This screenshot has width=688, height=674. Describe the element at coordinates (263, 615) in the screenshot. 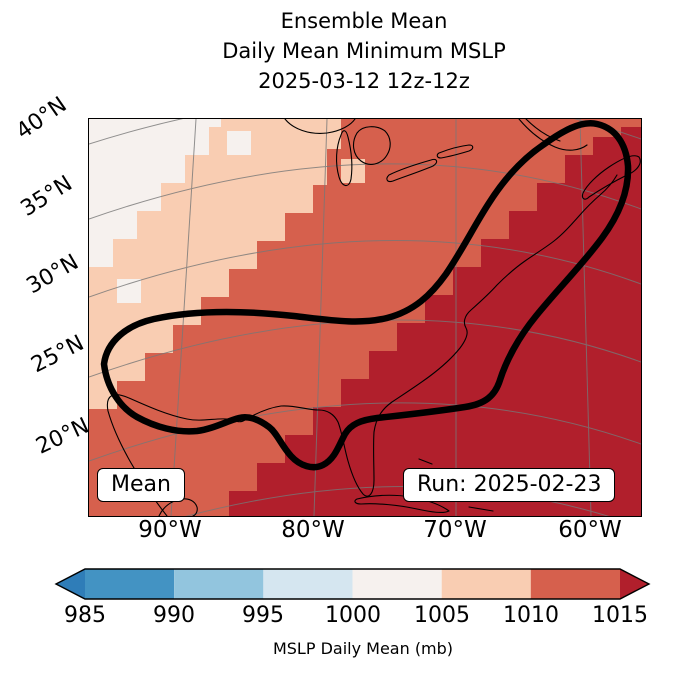

I see `cbar-tick-995: 995` at that location.